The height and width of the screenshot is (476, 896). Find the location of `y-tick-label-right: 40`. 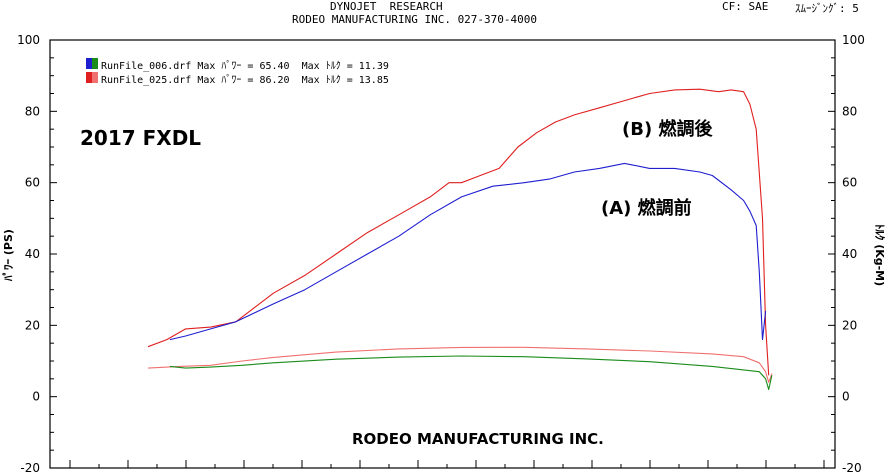

y-tick-label-right: 40 is located at coordinates (849, 254).